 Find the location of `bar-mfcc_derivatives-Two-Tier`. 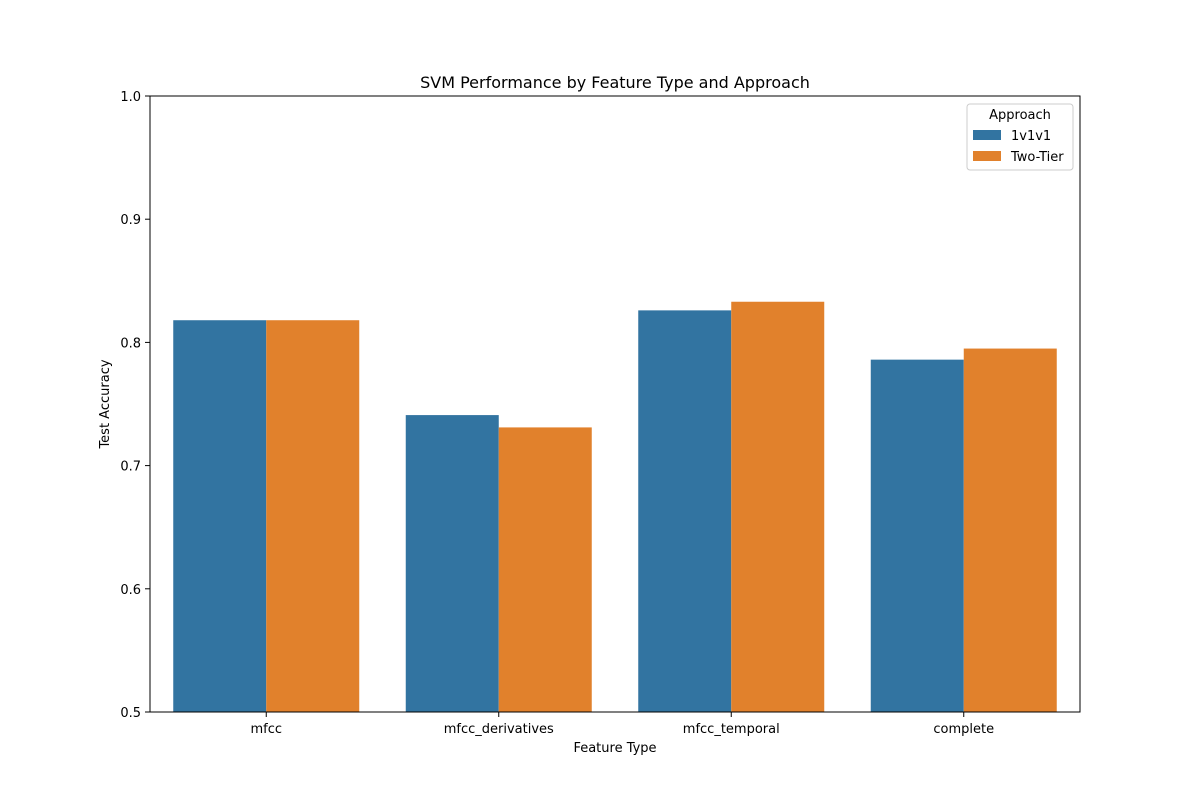

bar-mfcc_derivatives-Two-Tier is located at coordinates (545, 569).